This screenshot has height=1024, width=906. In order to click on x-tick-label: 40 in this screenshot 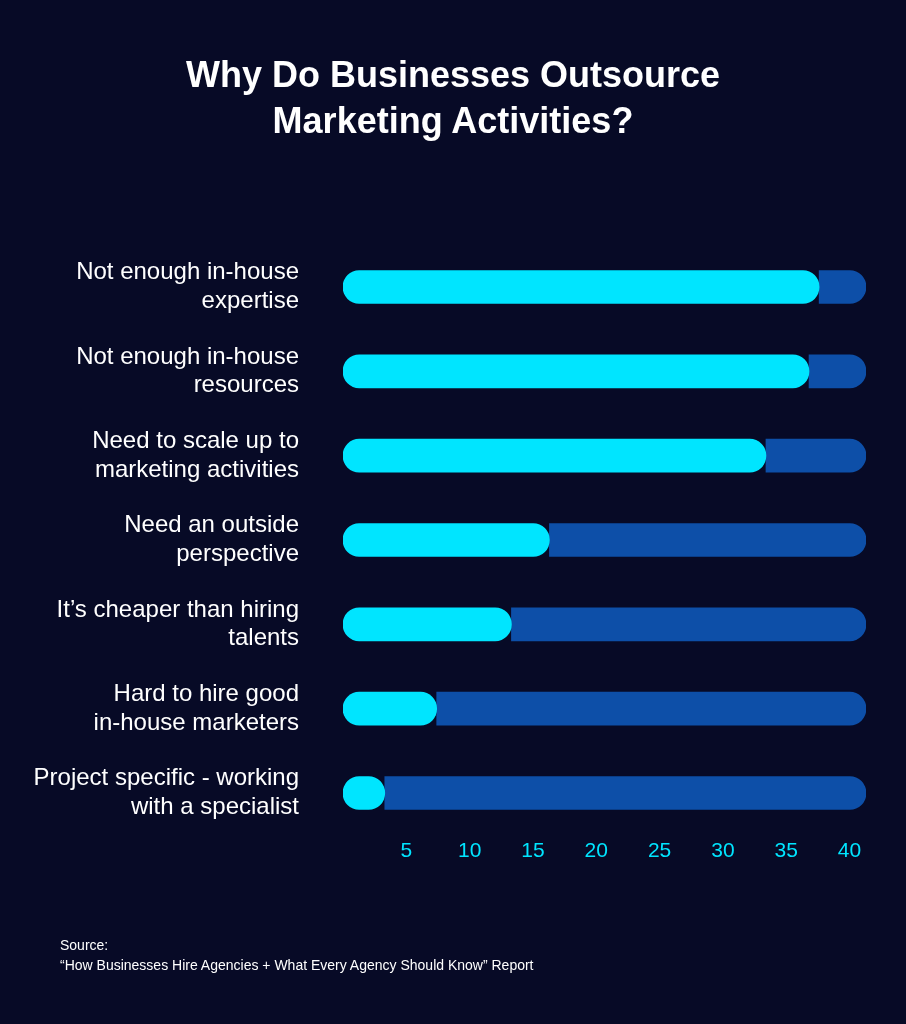, I will do `click(849, 849)`.